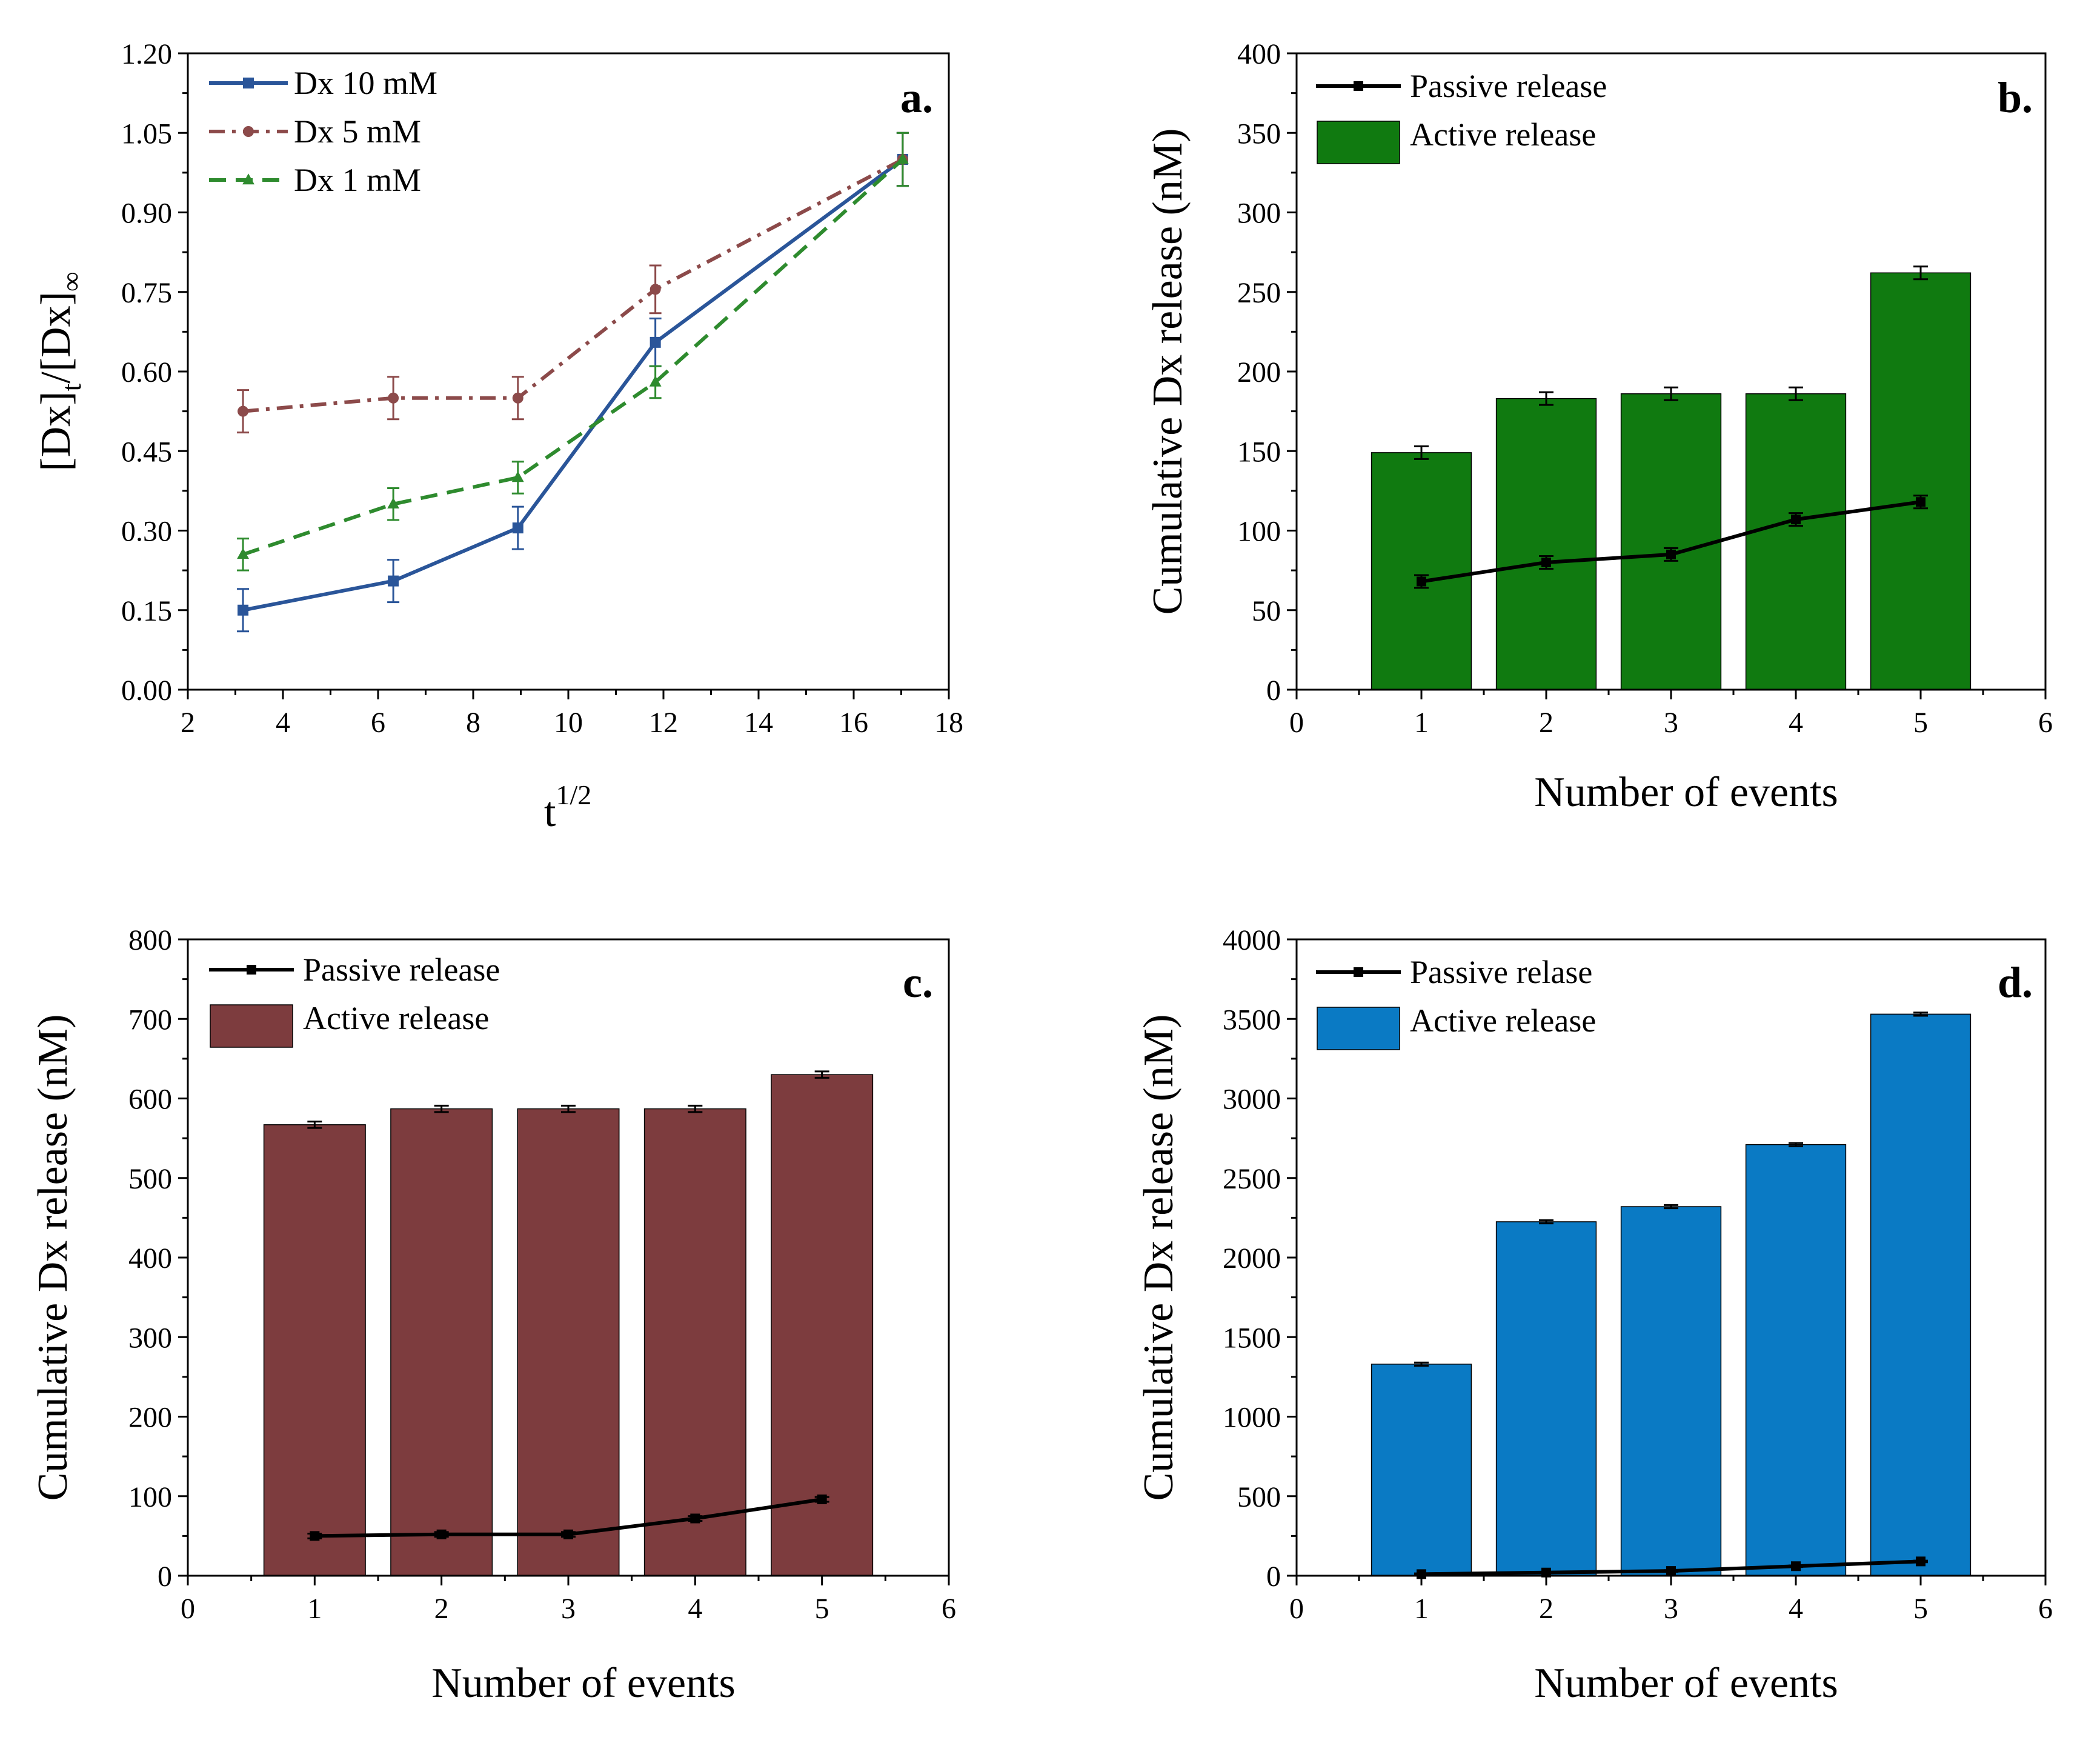 The image size is (2100, 1743). Describe the element at coordinates (1259, 293) in the screenshot. I see `y-tick-label: 250` at that location.